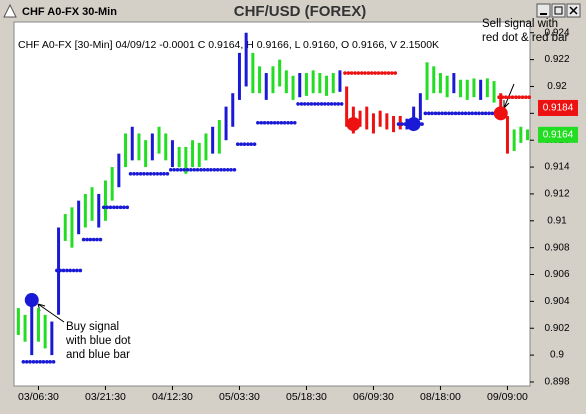  I want to click on x-tick-label: 08/18:00, so click(440, 397).